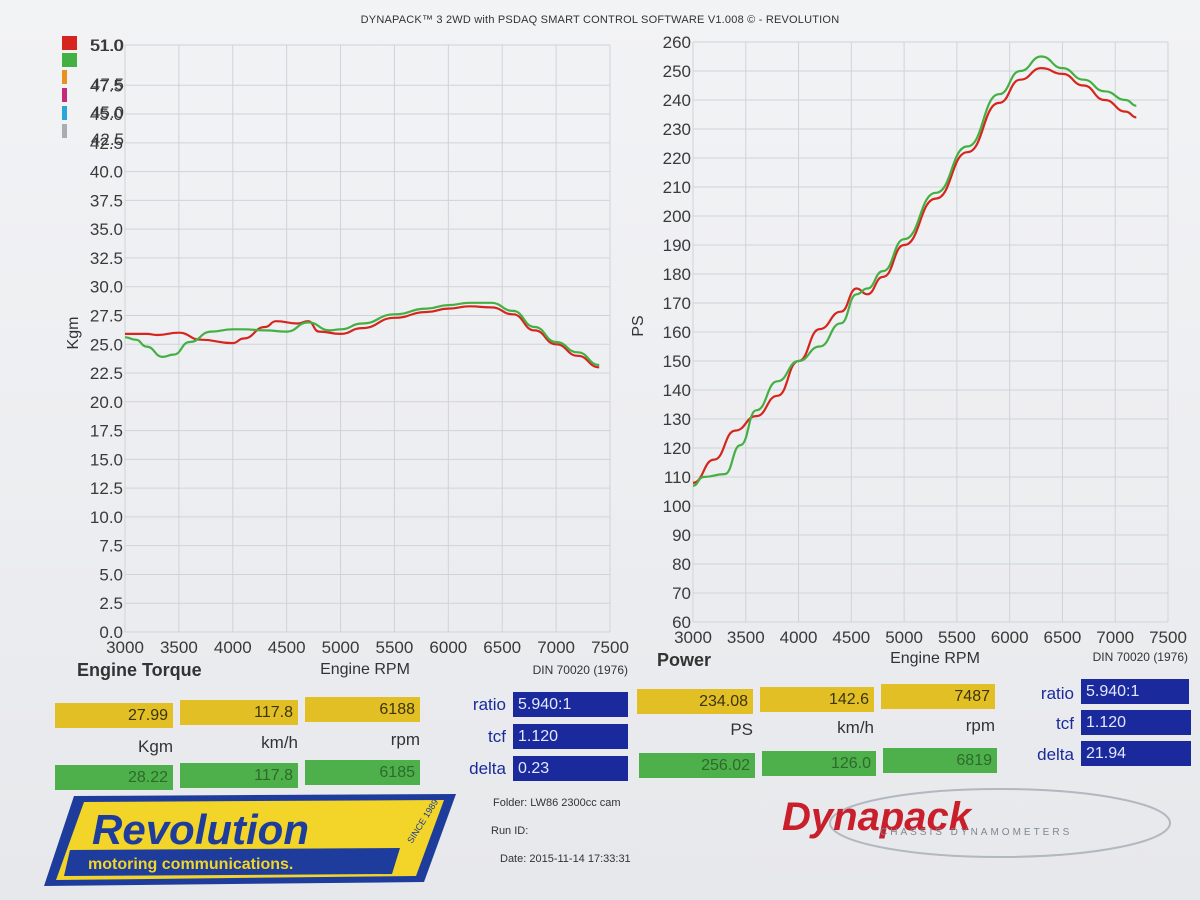 The height and width of the screenshot is (900, 1200). Describe the element at coordinates (855, 727) in the screenshot. I see `power-unit-kmh: km/h` at that location.